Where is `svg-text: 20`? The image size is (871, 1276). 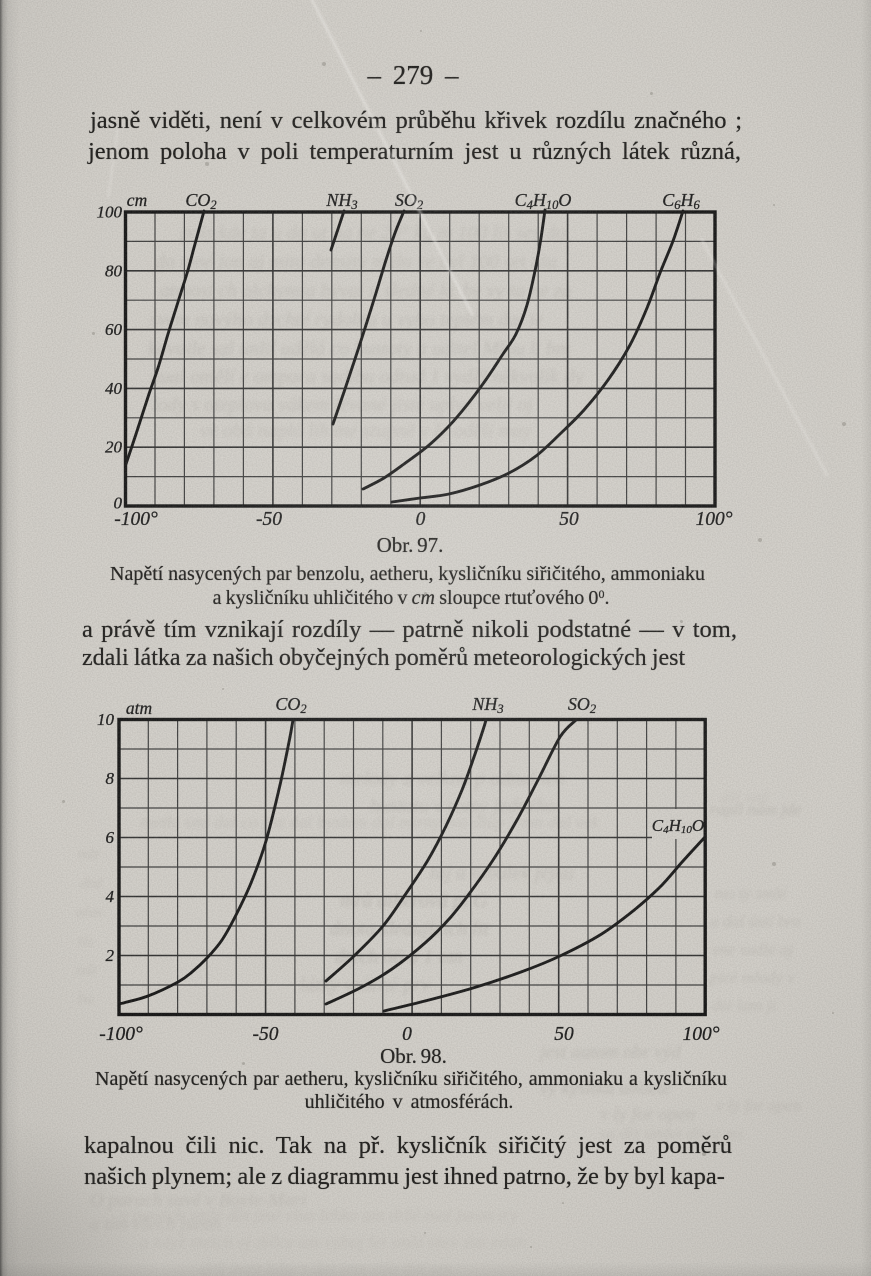
svg-text: 20 is located at coordinates (114, 447).